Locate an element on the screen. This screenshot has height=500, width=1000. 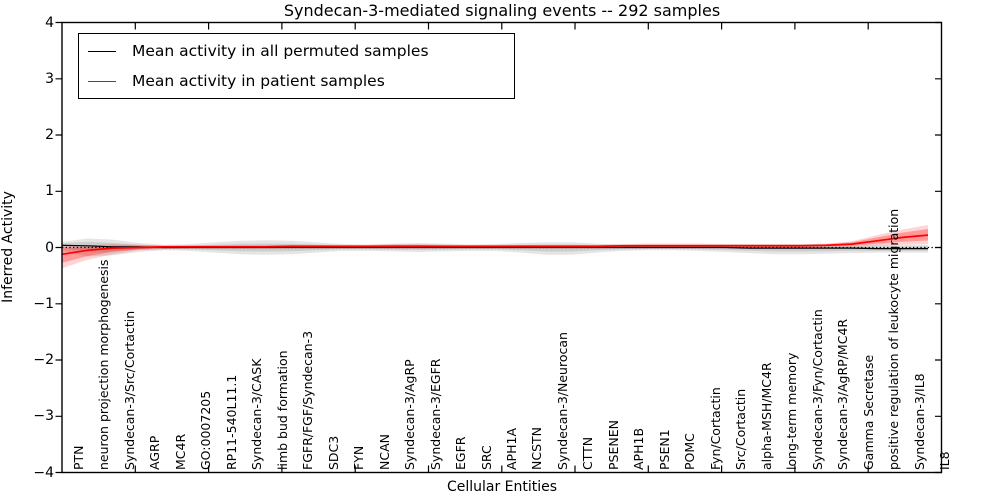
x-tick-label: limb bud formation is located at coordinates (282, 410).